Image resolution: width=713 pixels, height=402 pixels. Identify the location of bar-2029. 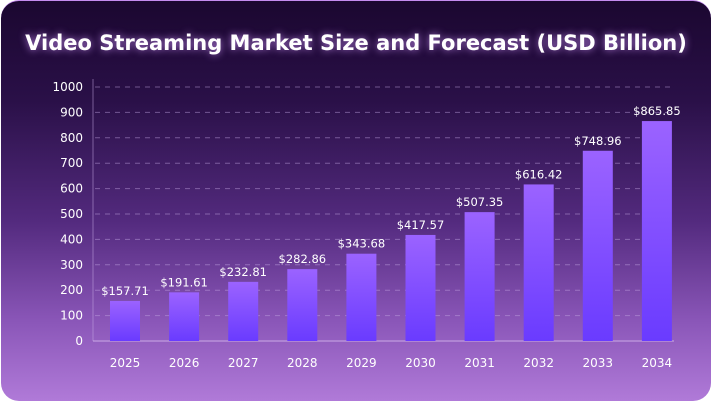
(361, 297).